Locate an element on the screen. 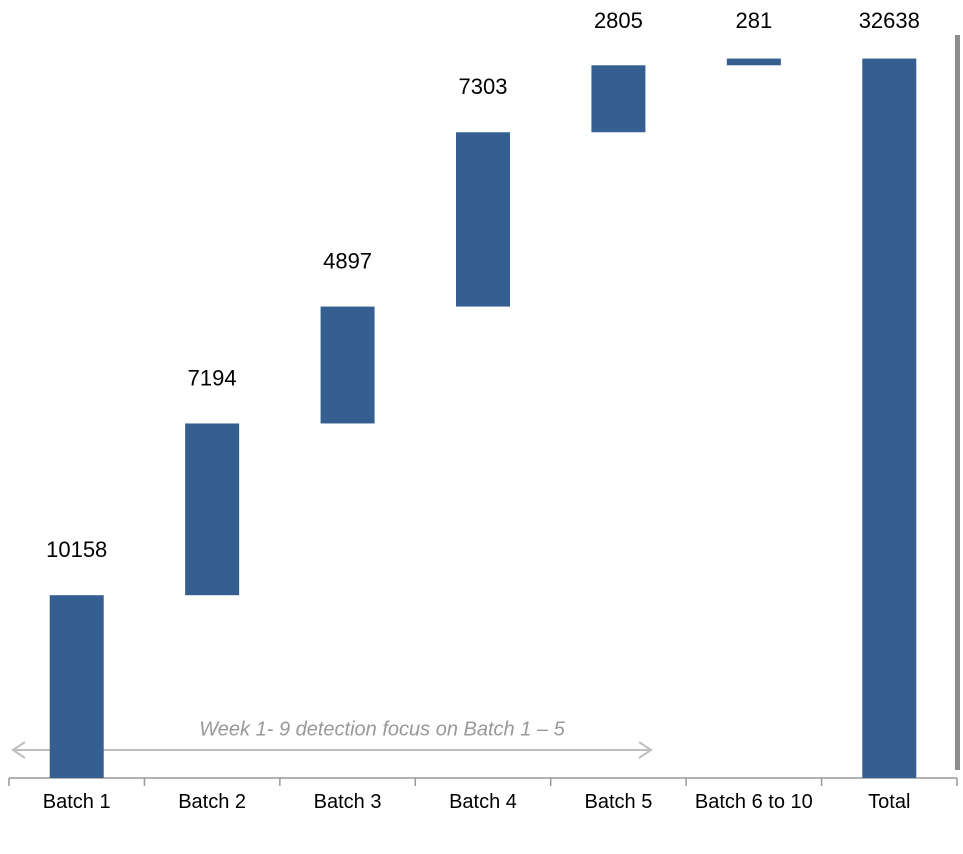 The image size is (963, 854). value-label: 10158 is located at coordinates (76, 549).